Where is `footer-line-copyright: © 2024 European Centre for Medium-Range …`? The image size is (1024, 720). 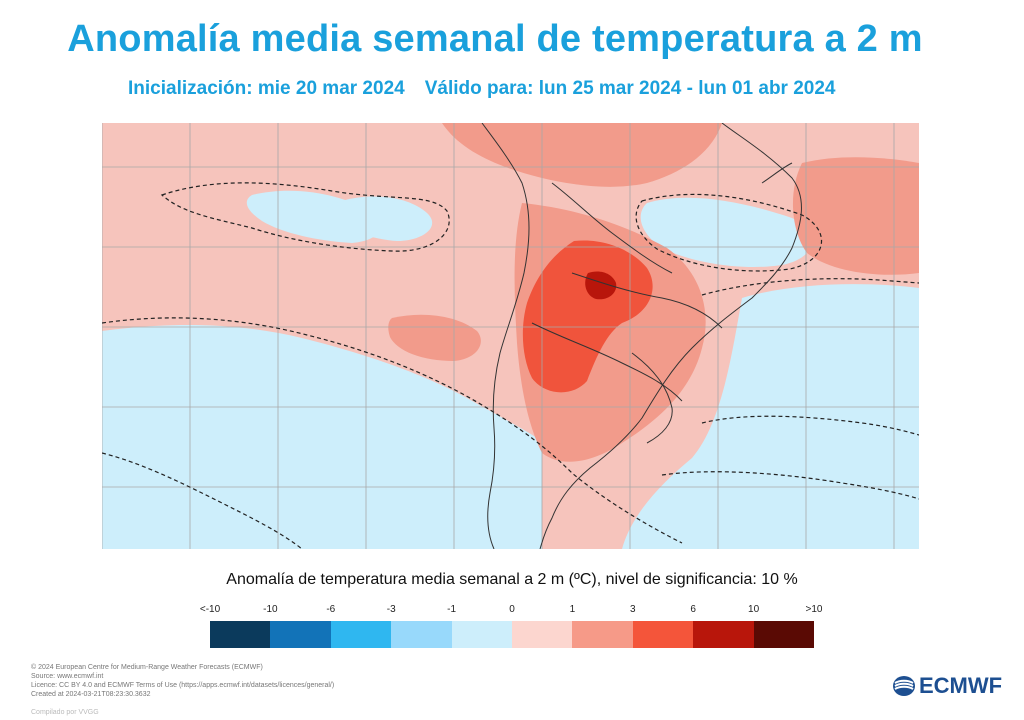
footer-line-copyright: © 2024 European Centre for Medium-Range … is located at coordinates (147, 667).